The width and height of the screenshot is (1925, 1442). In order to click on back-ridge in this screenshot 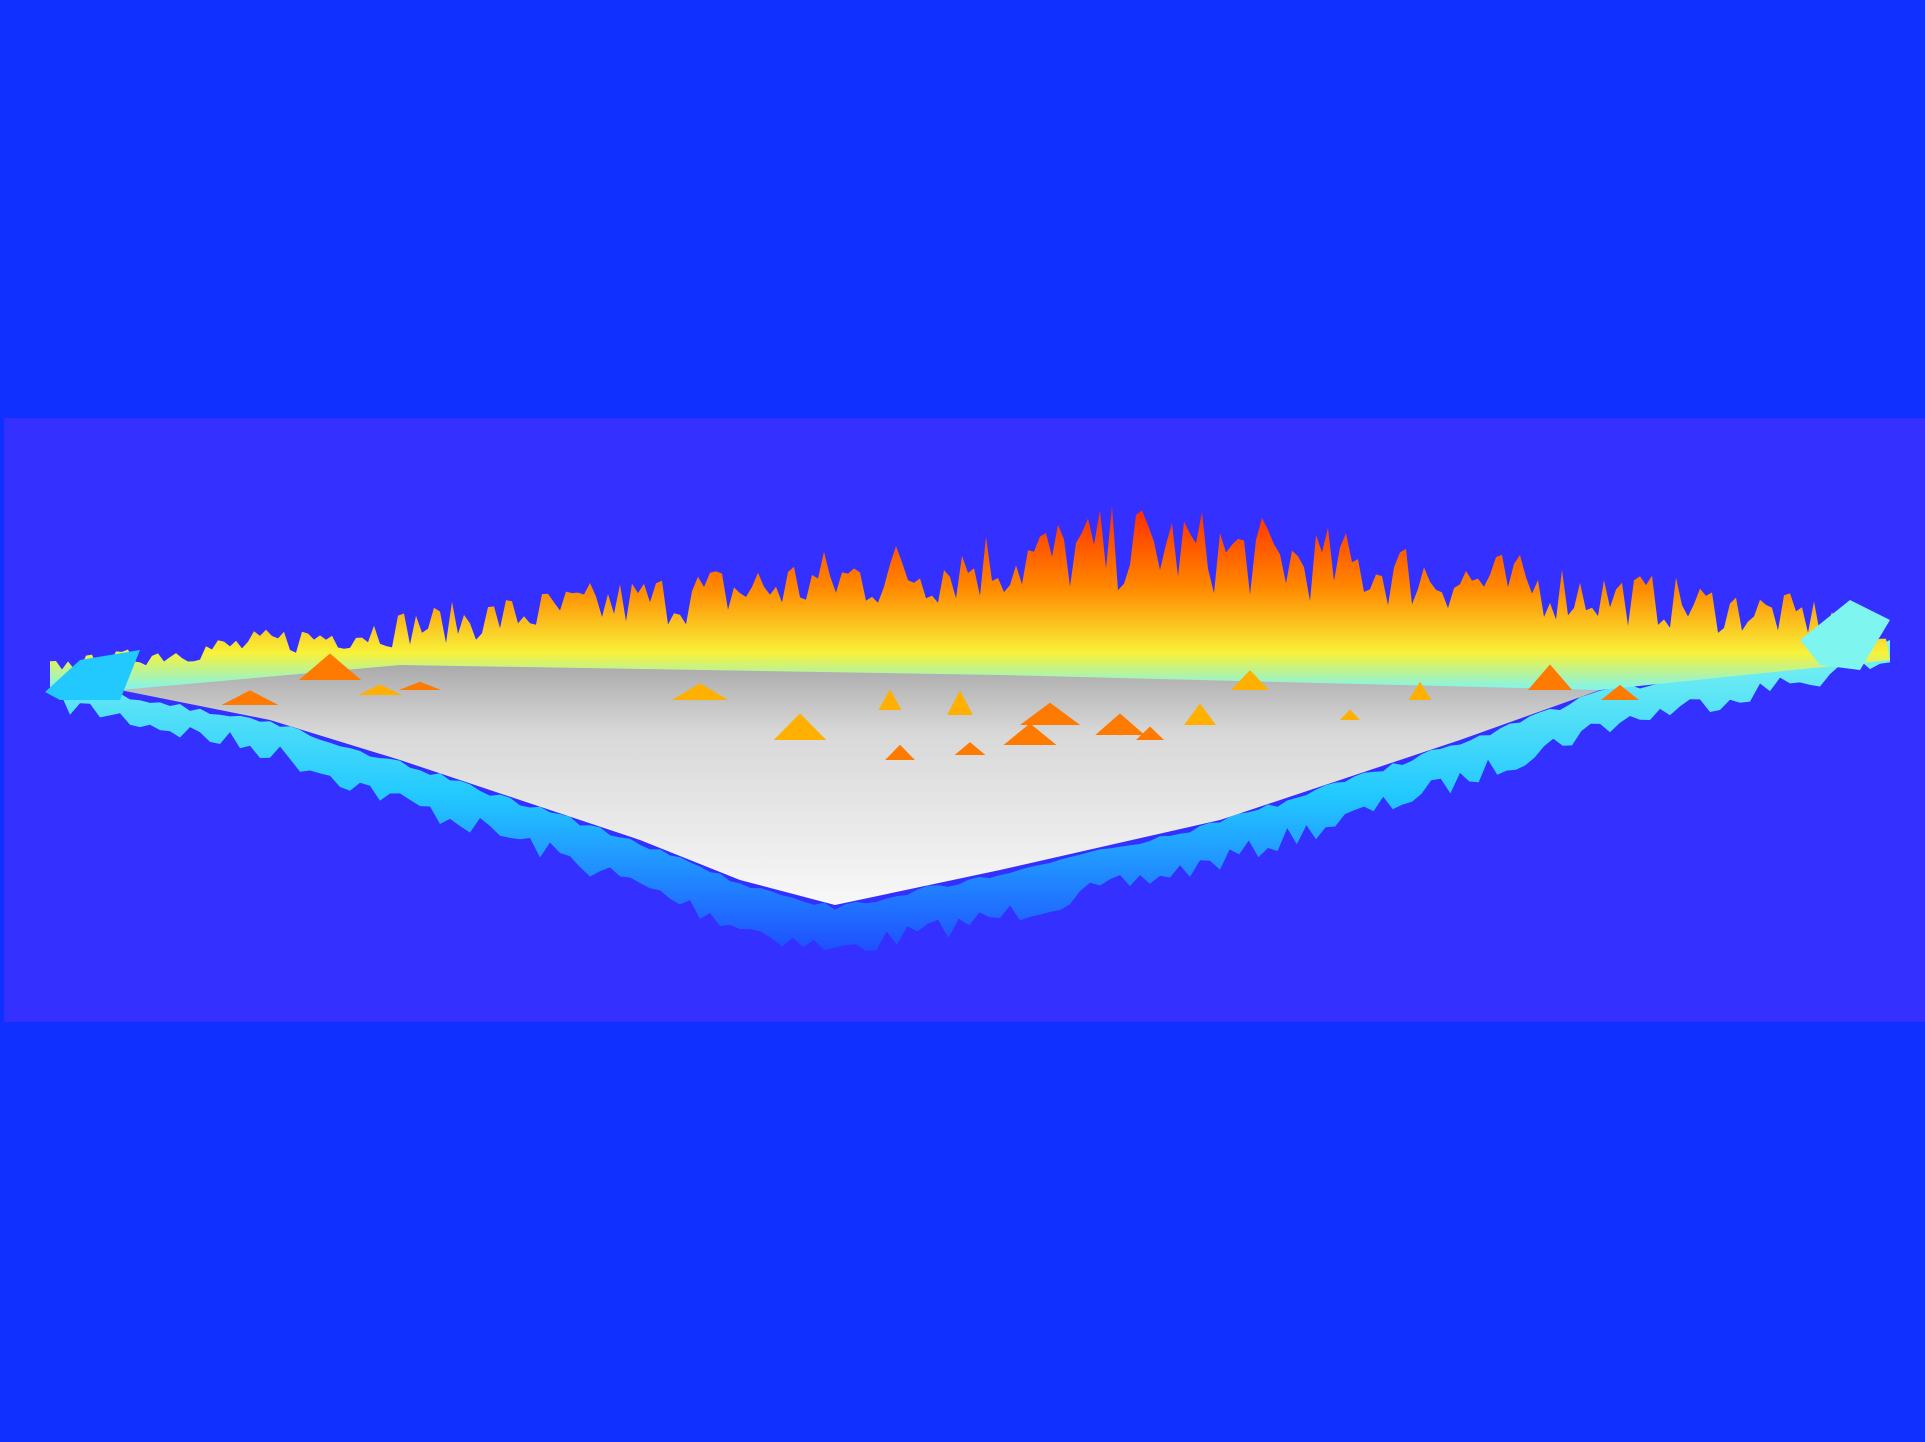, I will do `click(970, 598)`.